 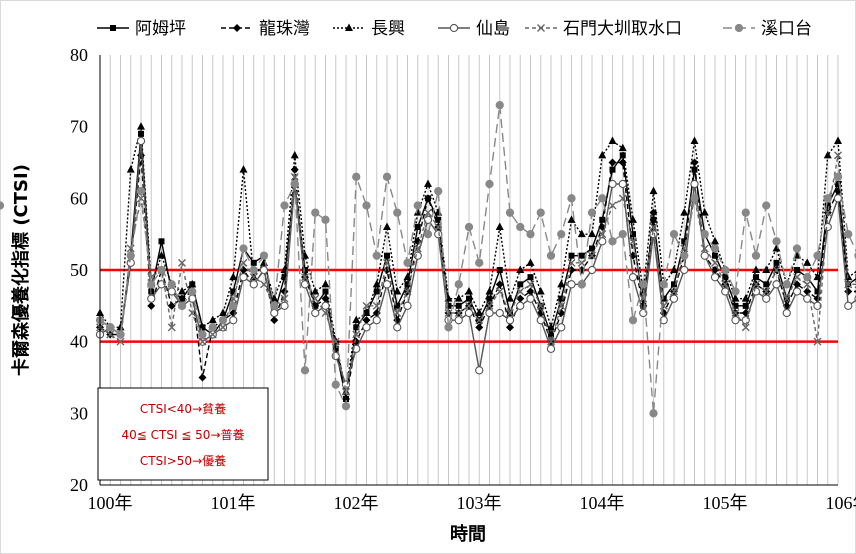 What do you see at coordinates (265, 29) in the screenshot?
I see `legend-item: 龍珠灣` at bounding box center [265, 29].